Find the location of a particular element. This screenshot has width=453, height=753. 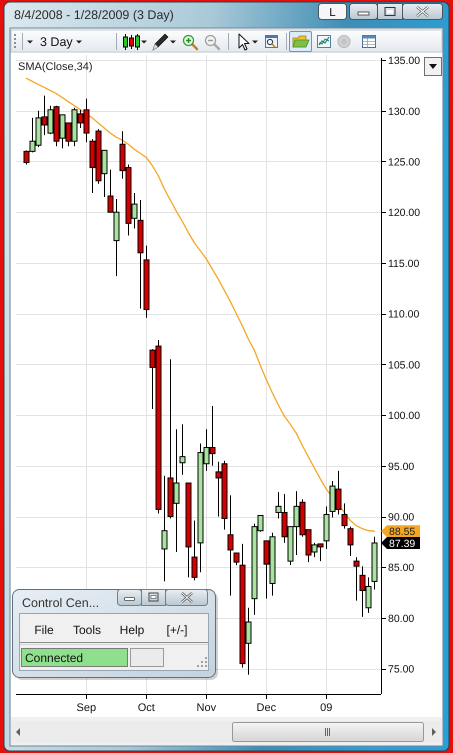

y-tick-label: 110.00 is located at coordinates (404, 314).